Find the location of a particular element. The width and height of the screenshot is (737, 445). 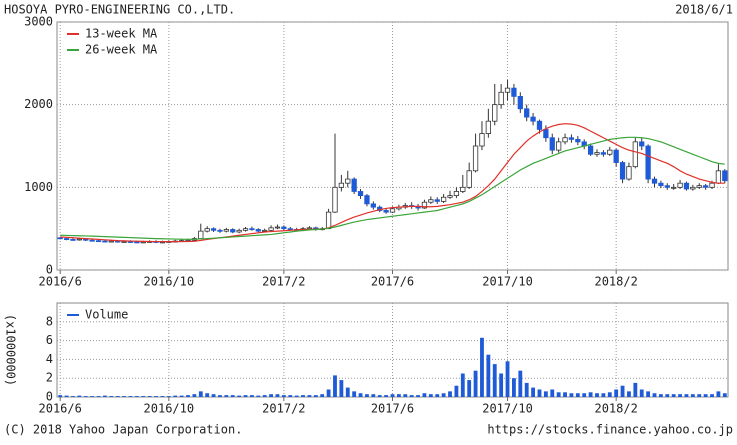

legend-label: Volume is located at coordinates (106, 315).